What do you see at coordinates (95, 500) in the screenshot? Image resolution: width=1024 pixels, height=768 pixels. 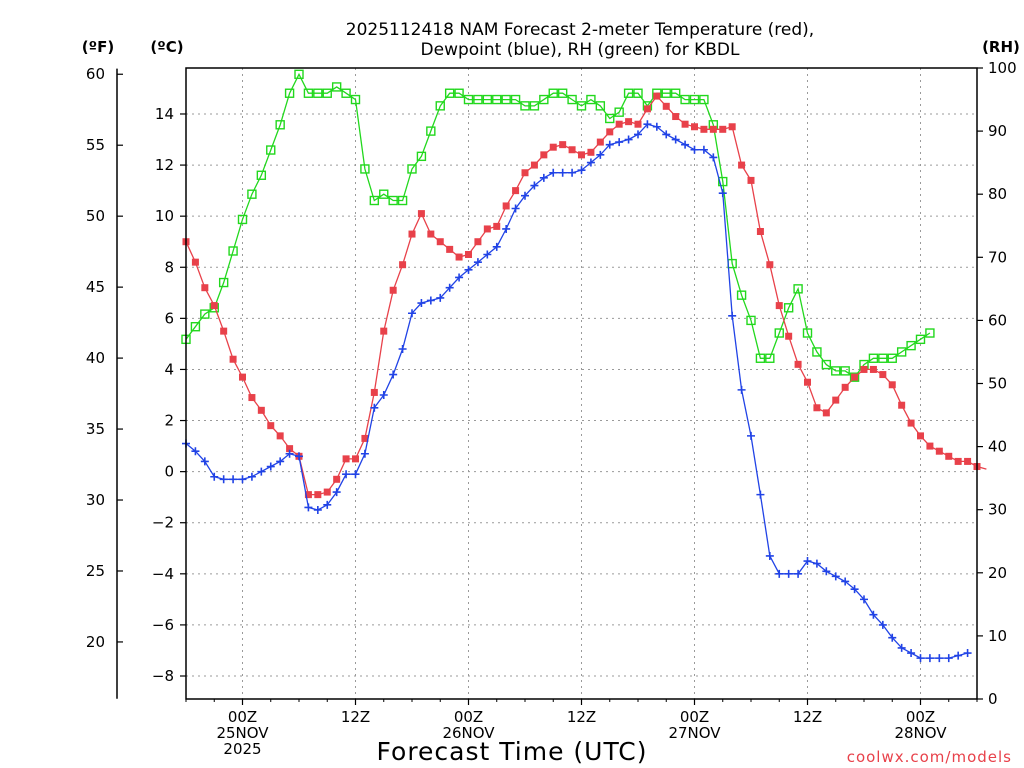 I see `fahrenheit-tick-label: 30` at bounding box center [95, 500].